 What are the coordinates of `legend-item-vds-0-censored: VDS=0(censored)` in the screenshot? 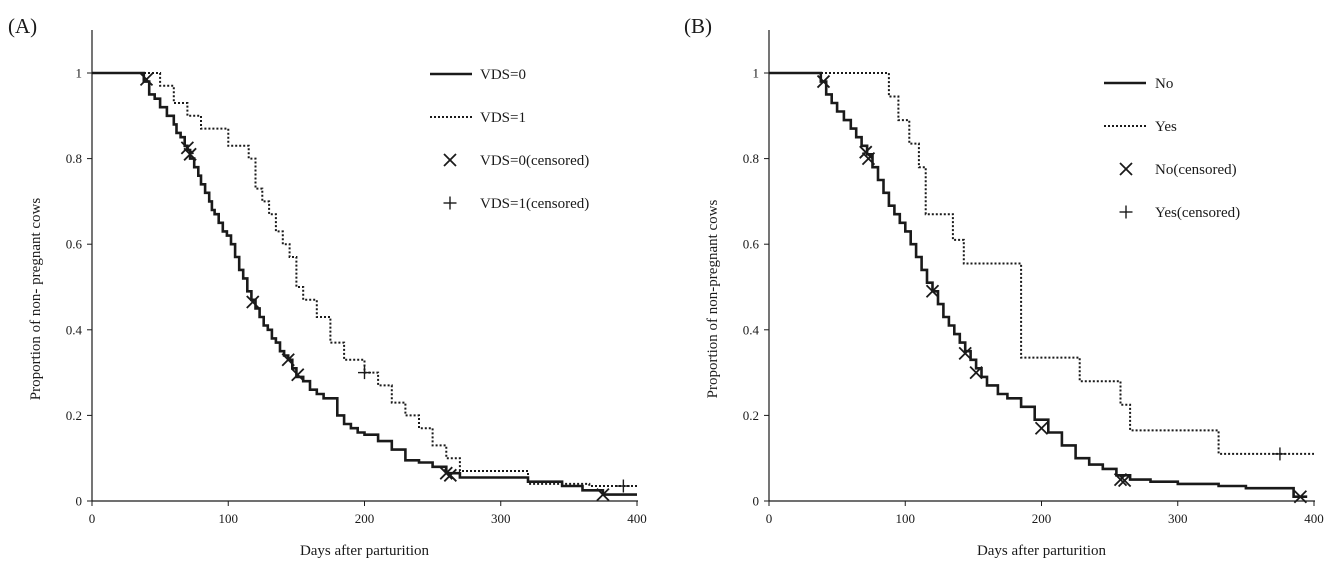 It's located at (516, 161).